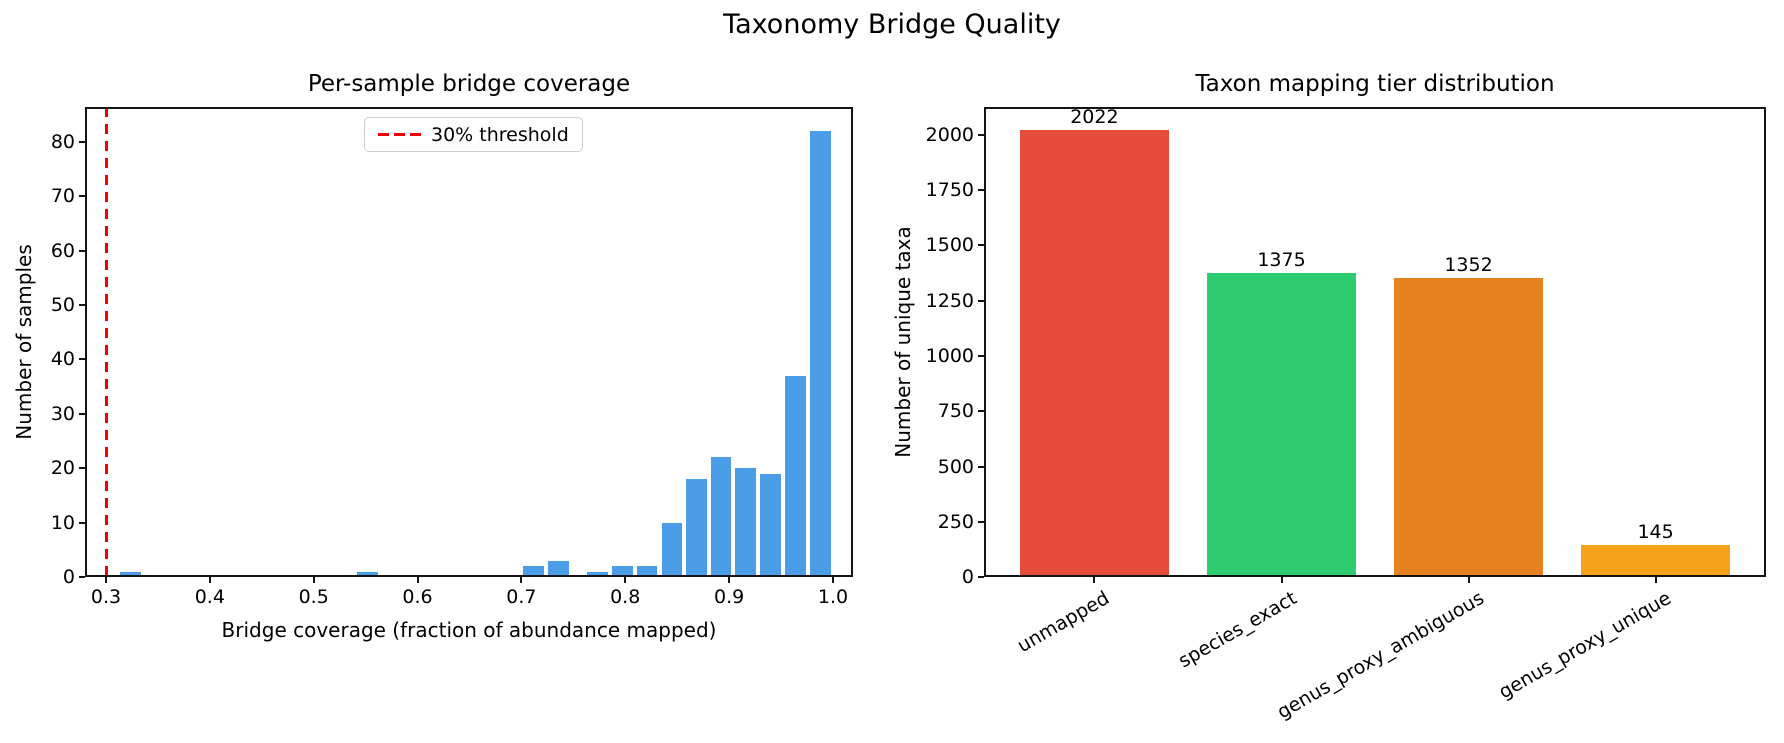  Describe the element at coordinates (106, 342) in the screenshot. I see `threshold-line` at that location.